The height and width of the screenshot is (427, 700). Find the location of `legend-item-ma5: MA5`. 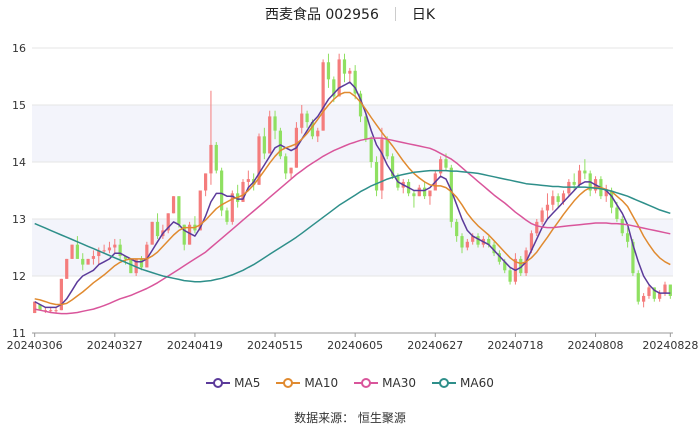

legend-item-ma5: MA5 is located at coordinates (233, 383).